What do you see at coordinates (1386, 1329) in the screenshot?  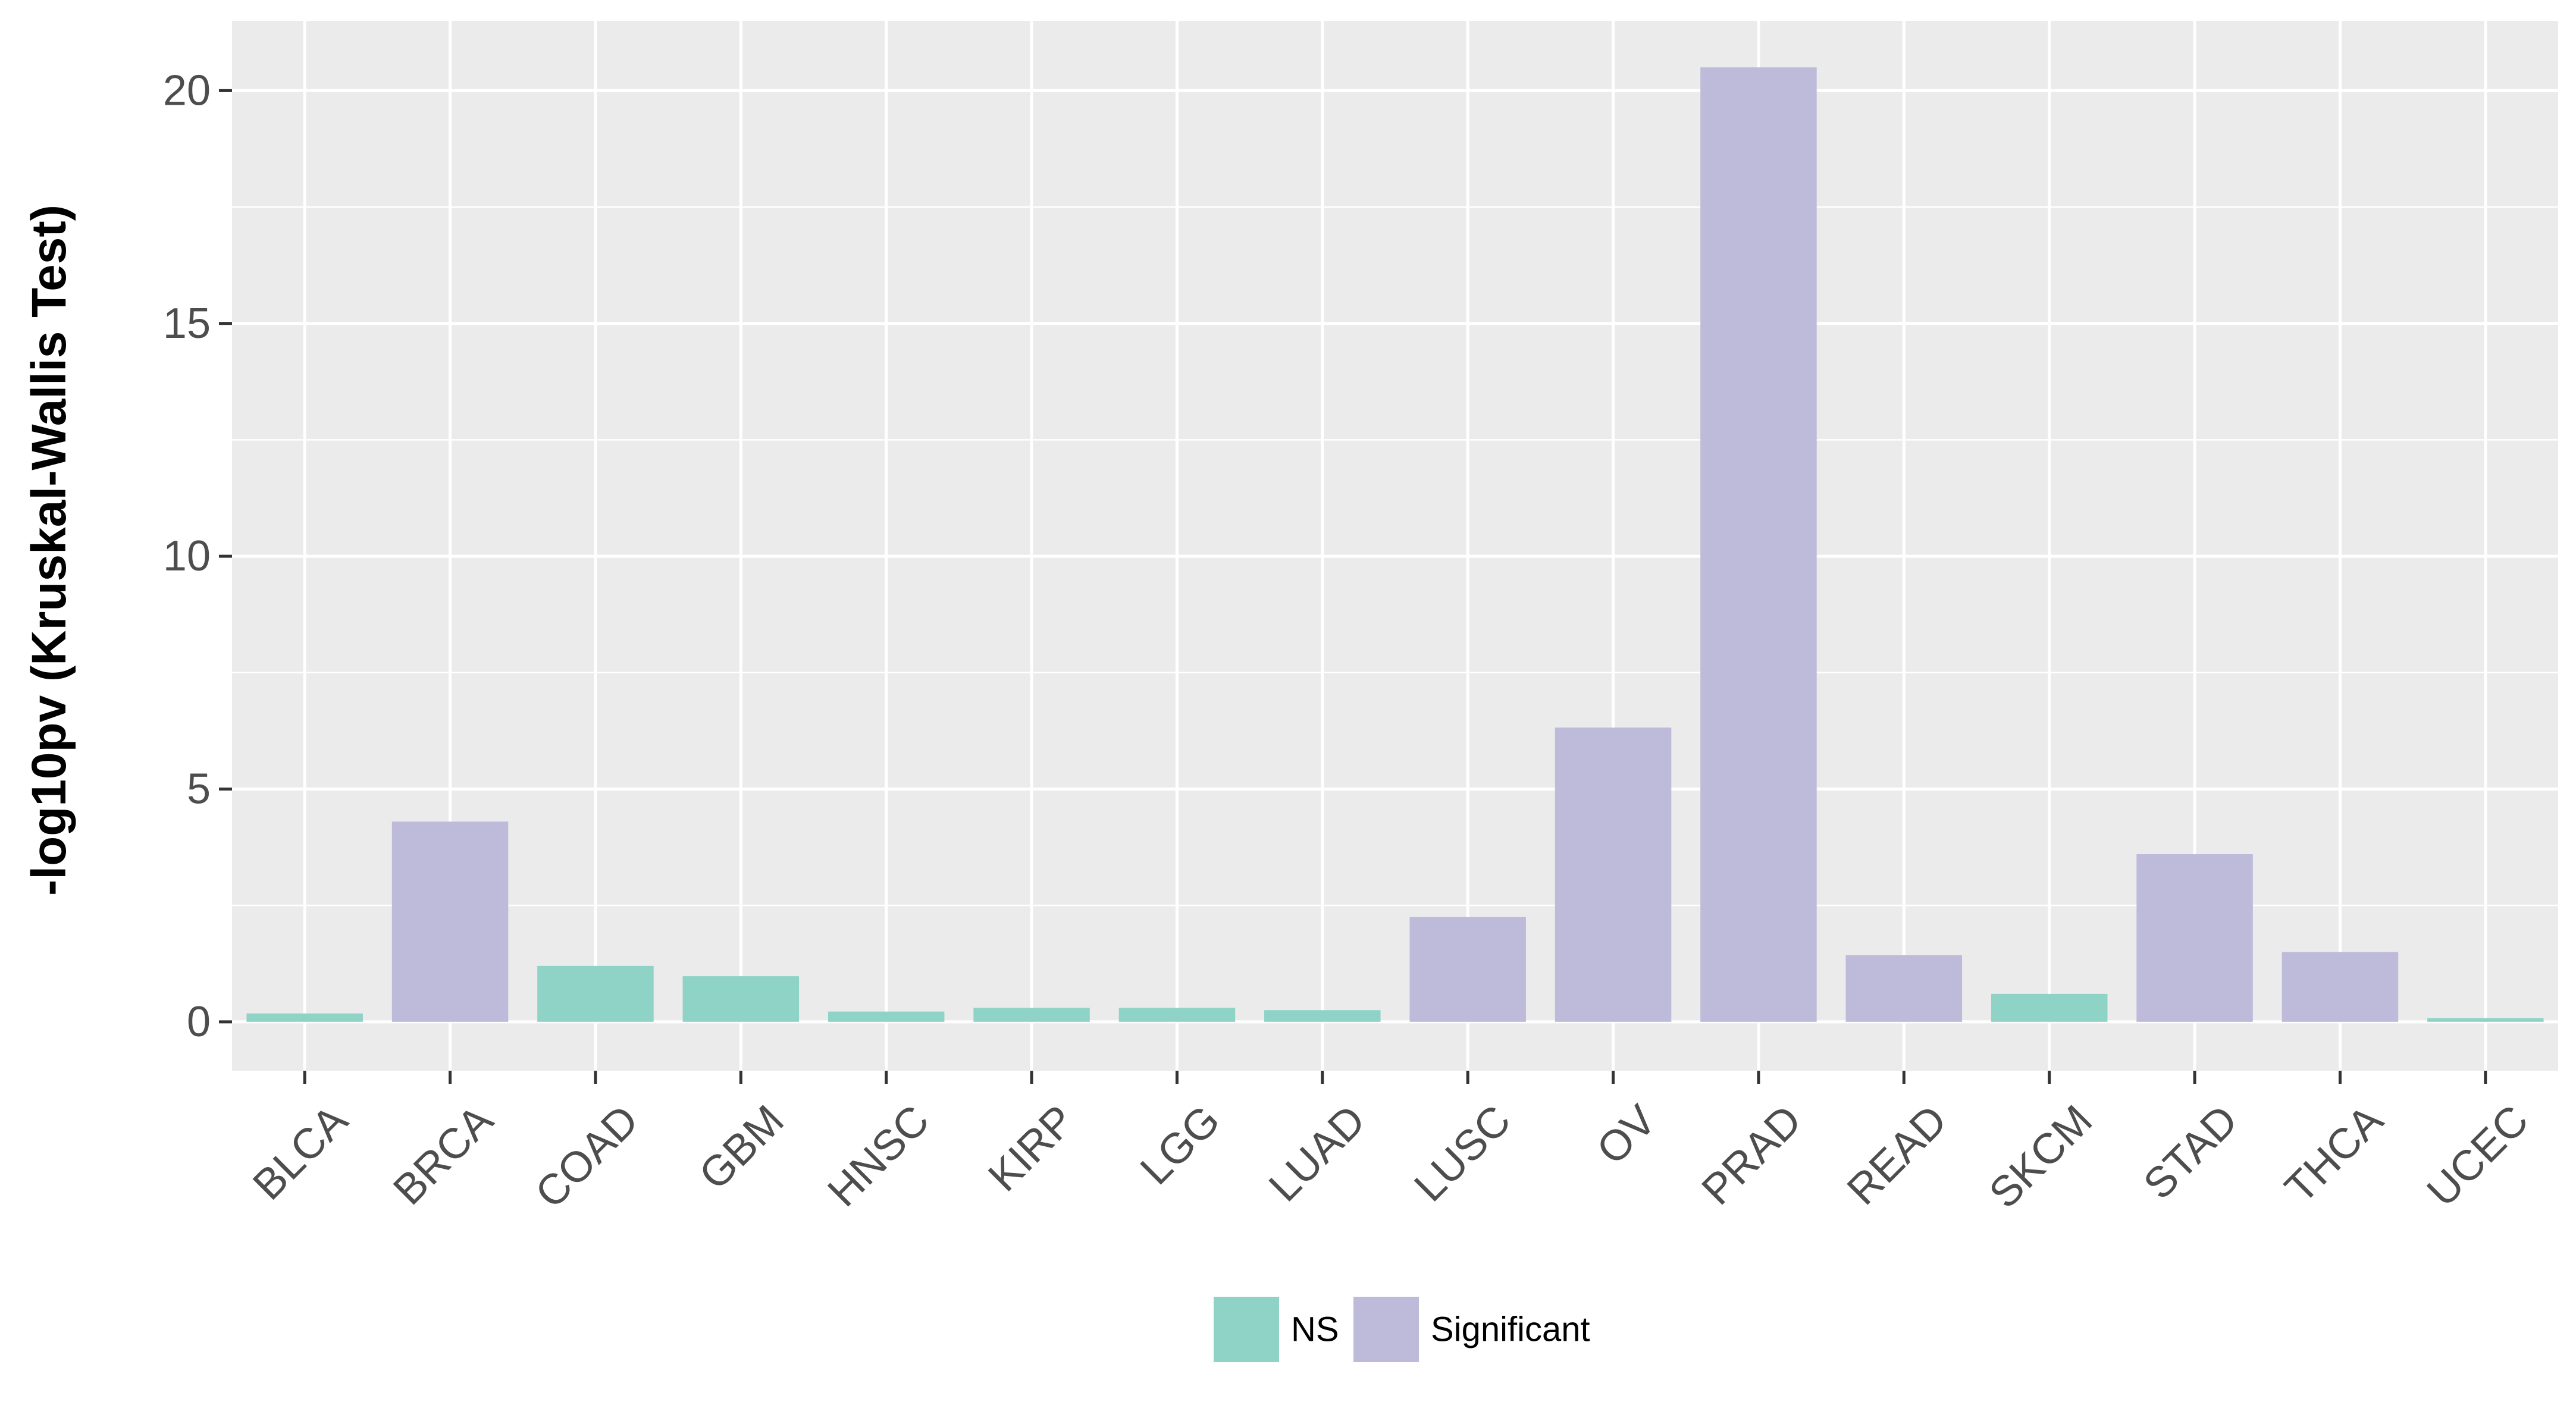 I see `legend-key-significant` at bounding box center [1386, 1329].